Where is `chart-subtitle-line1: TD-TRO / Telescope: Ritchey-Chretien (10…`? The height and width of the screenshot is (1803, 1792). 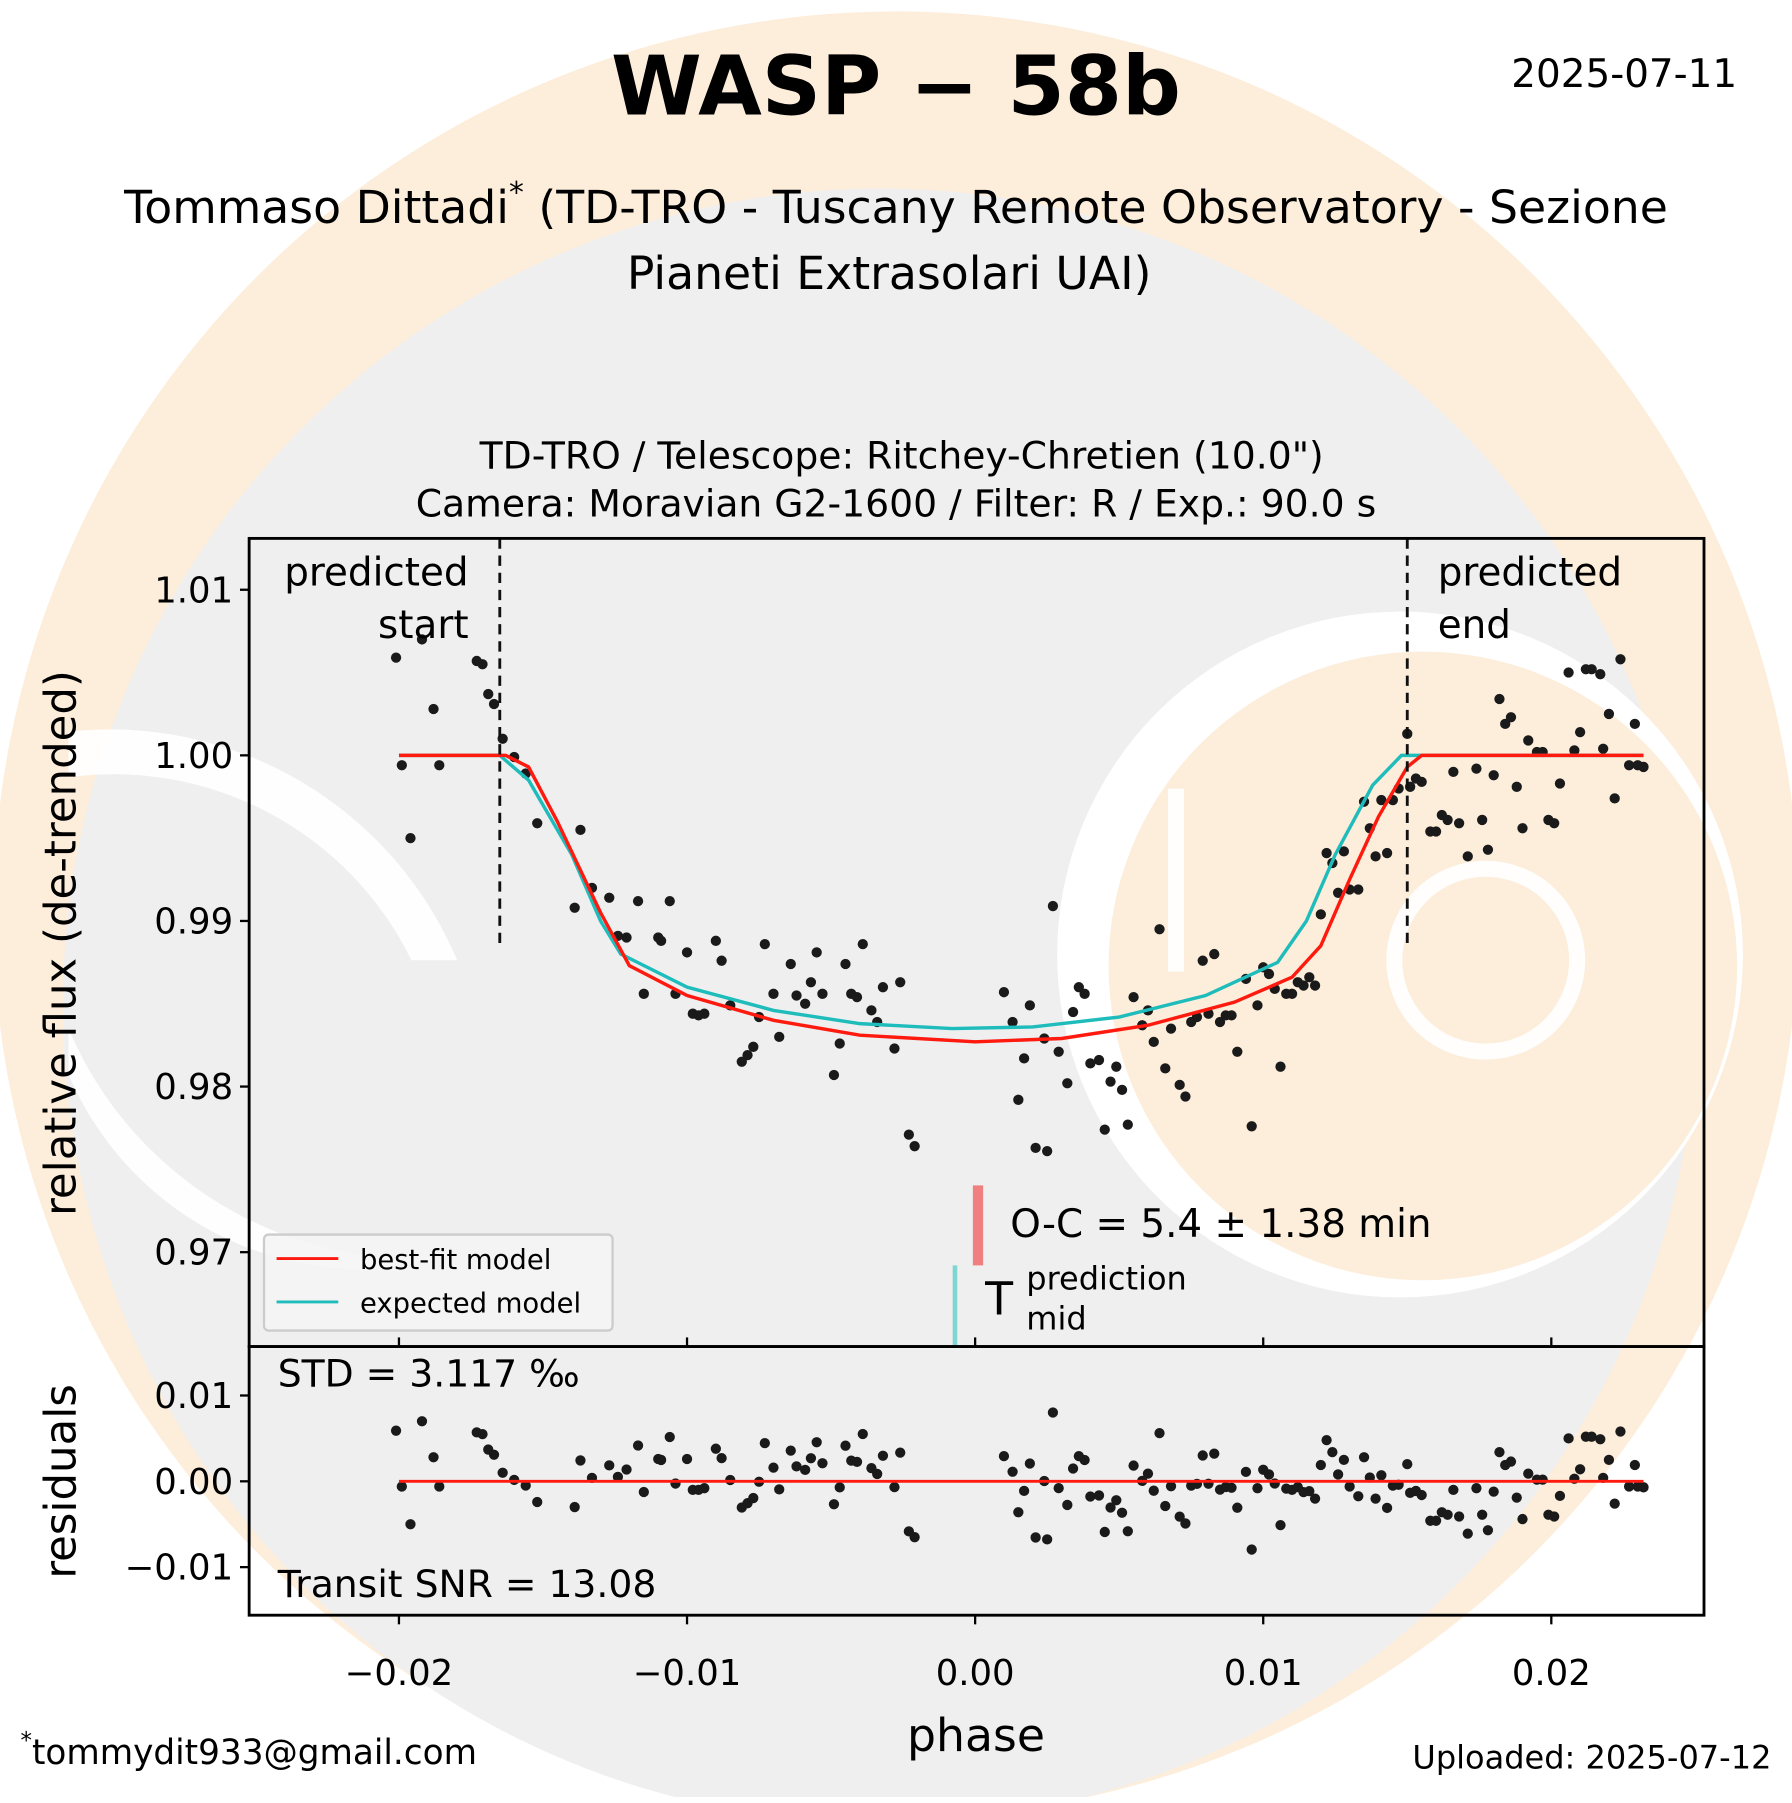
chart-subtitle-line1: TD-TRO / Telescope: Ritchey-Chretien (10… is located at coordinates (901, 456).